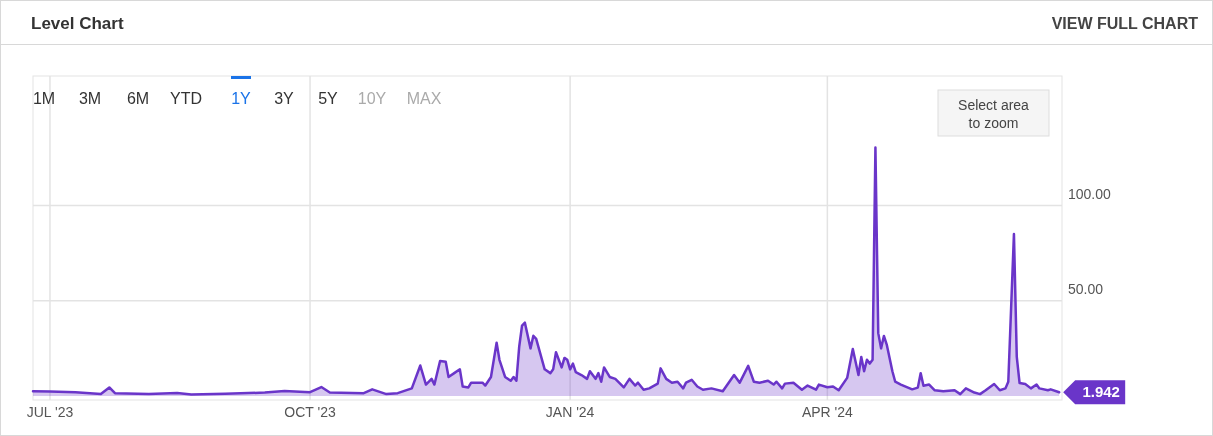 The image size is (1213, 436). Describe the element at coordinates (570, 412) in the screenshot. I see `x-tick-label: JAN '24` at that location.